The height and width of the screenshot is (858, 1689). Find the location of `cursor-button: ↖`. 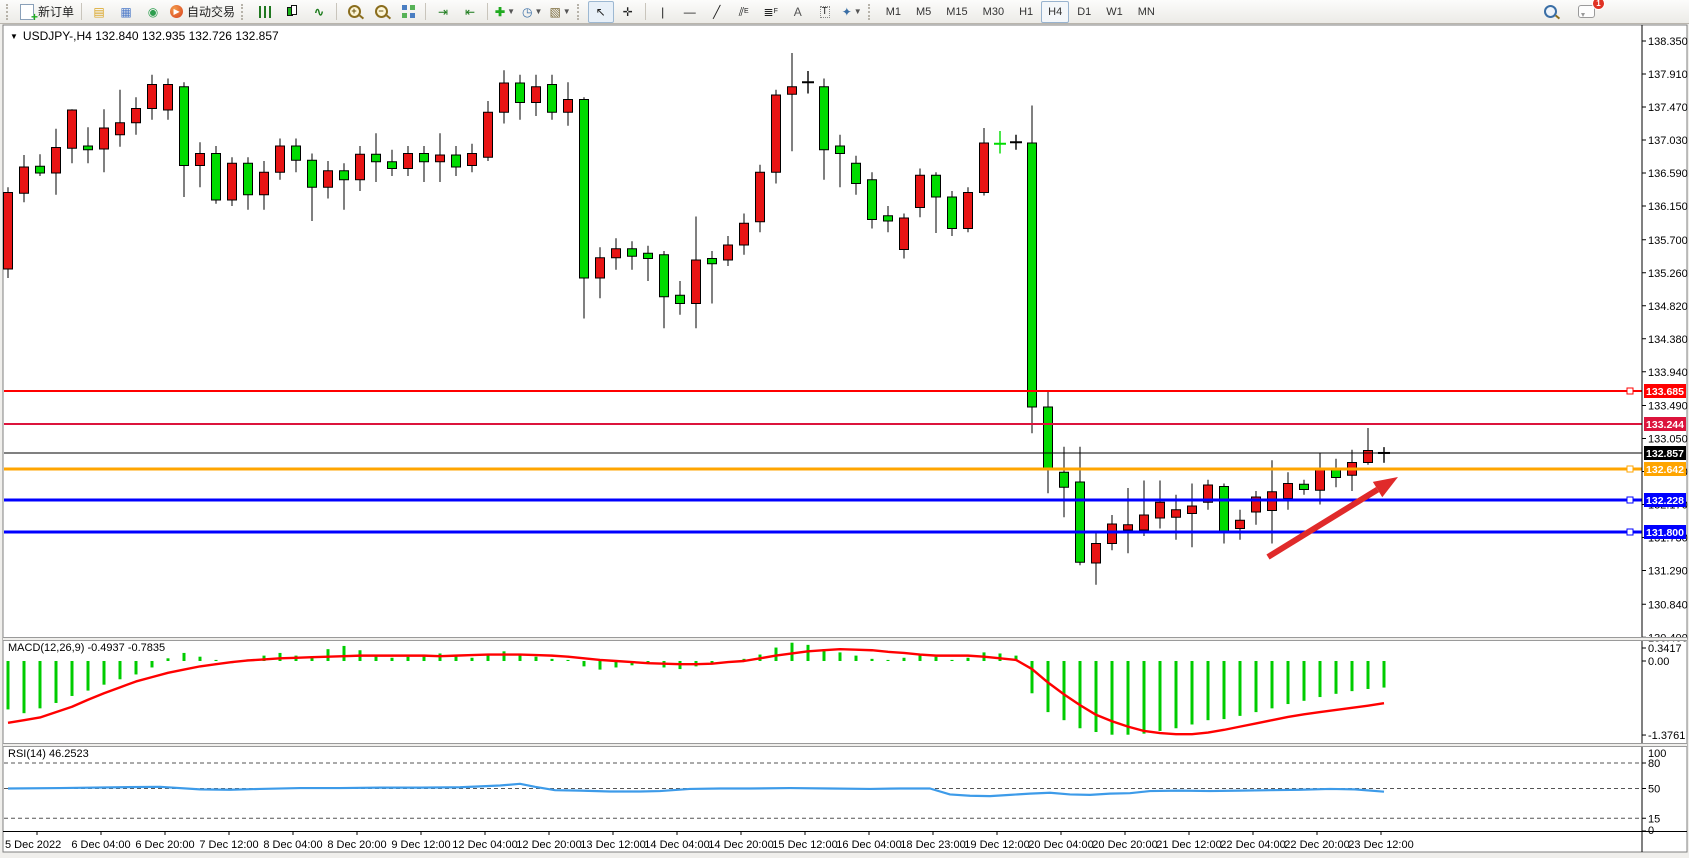

cursor-button: ↖ is located at coordinates (600, 11).